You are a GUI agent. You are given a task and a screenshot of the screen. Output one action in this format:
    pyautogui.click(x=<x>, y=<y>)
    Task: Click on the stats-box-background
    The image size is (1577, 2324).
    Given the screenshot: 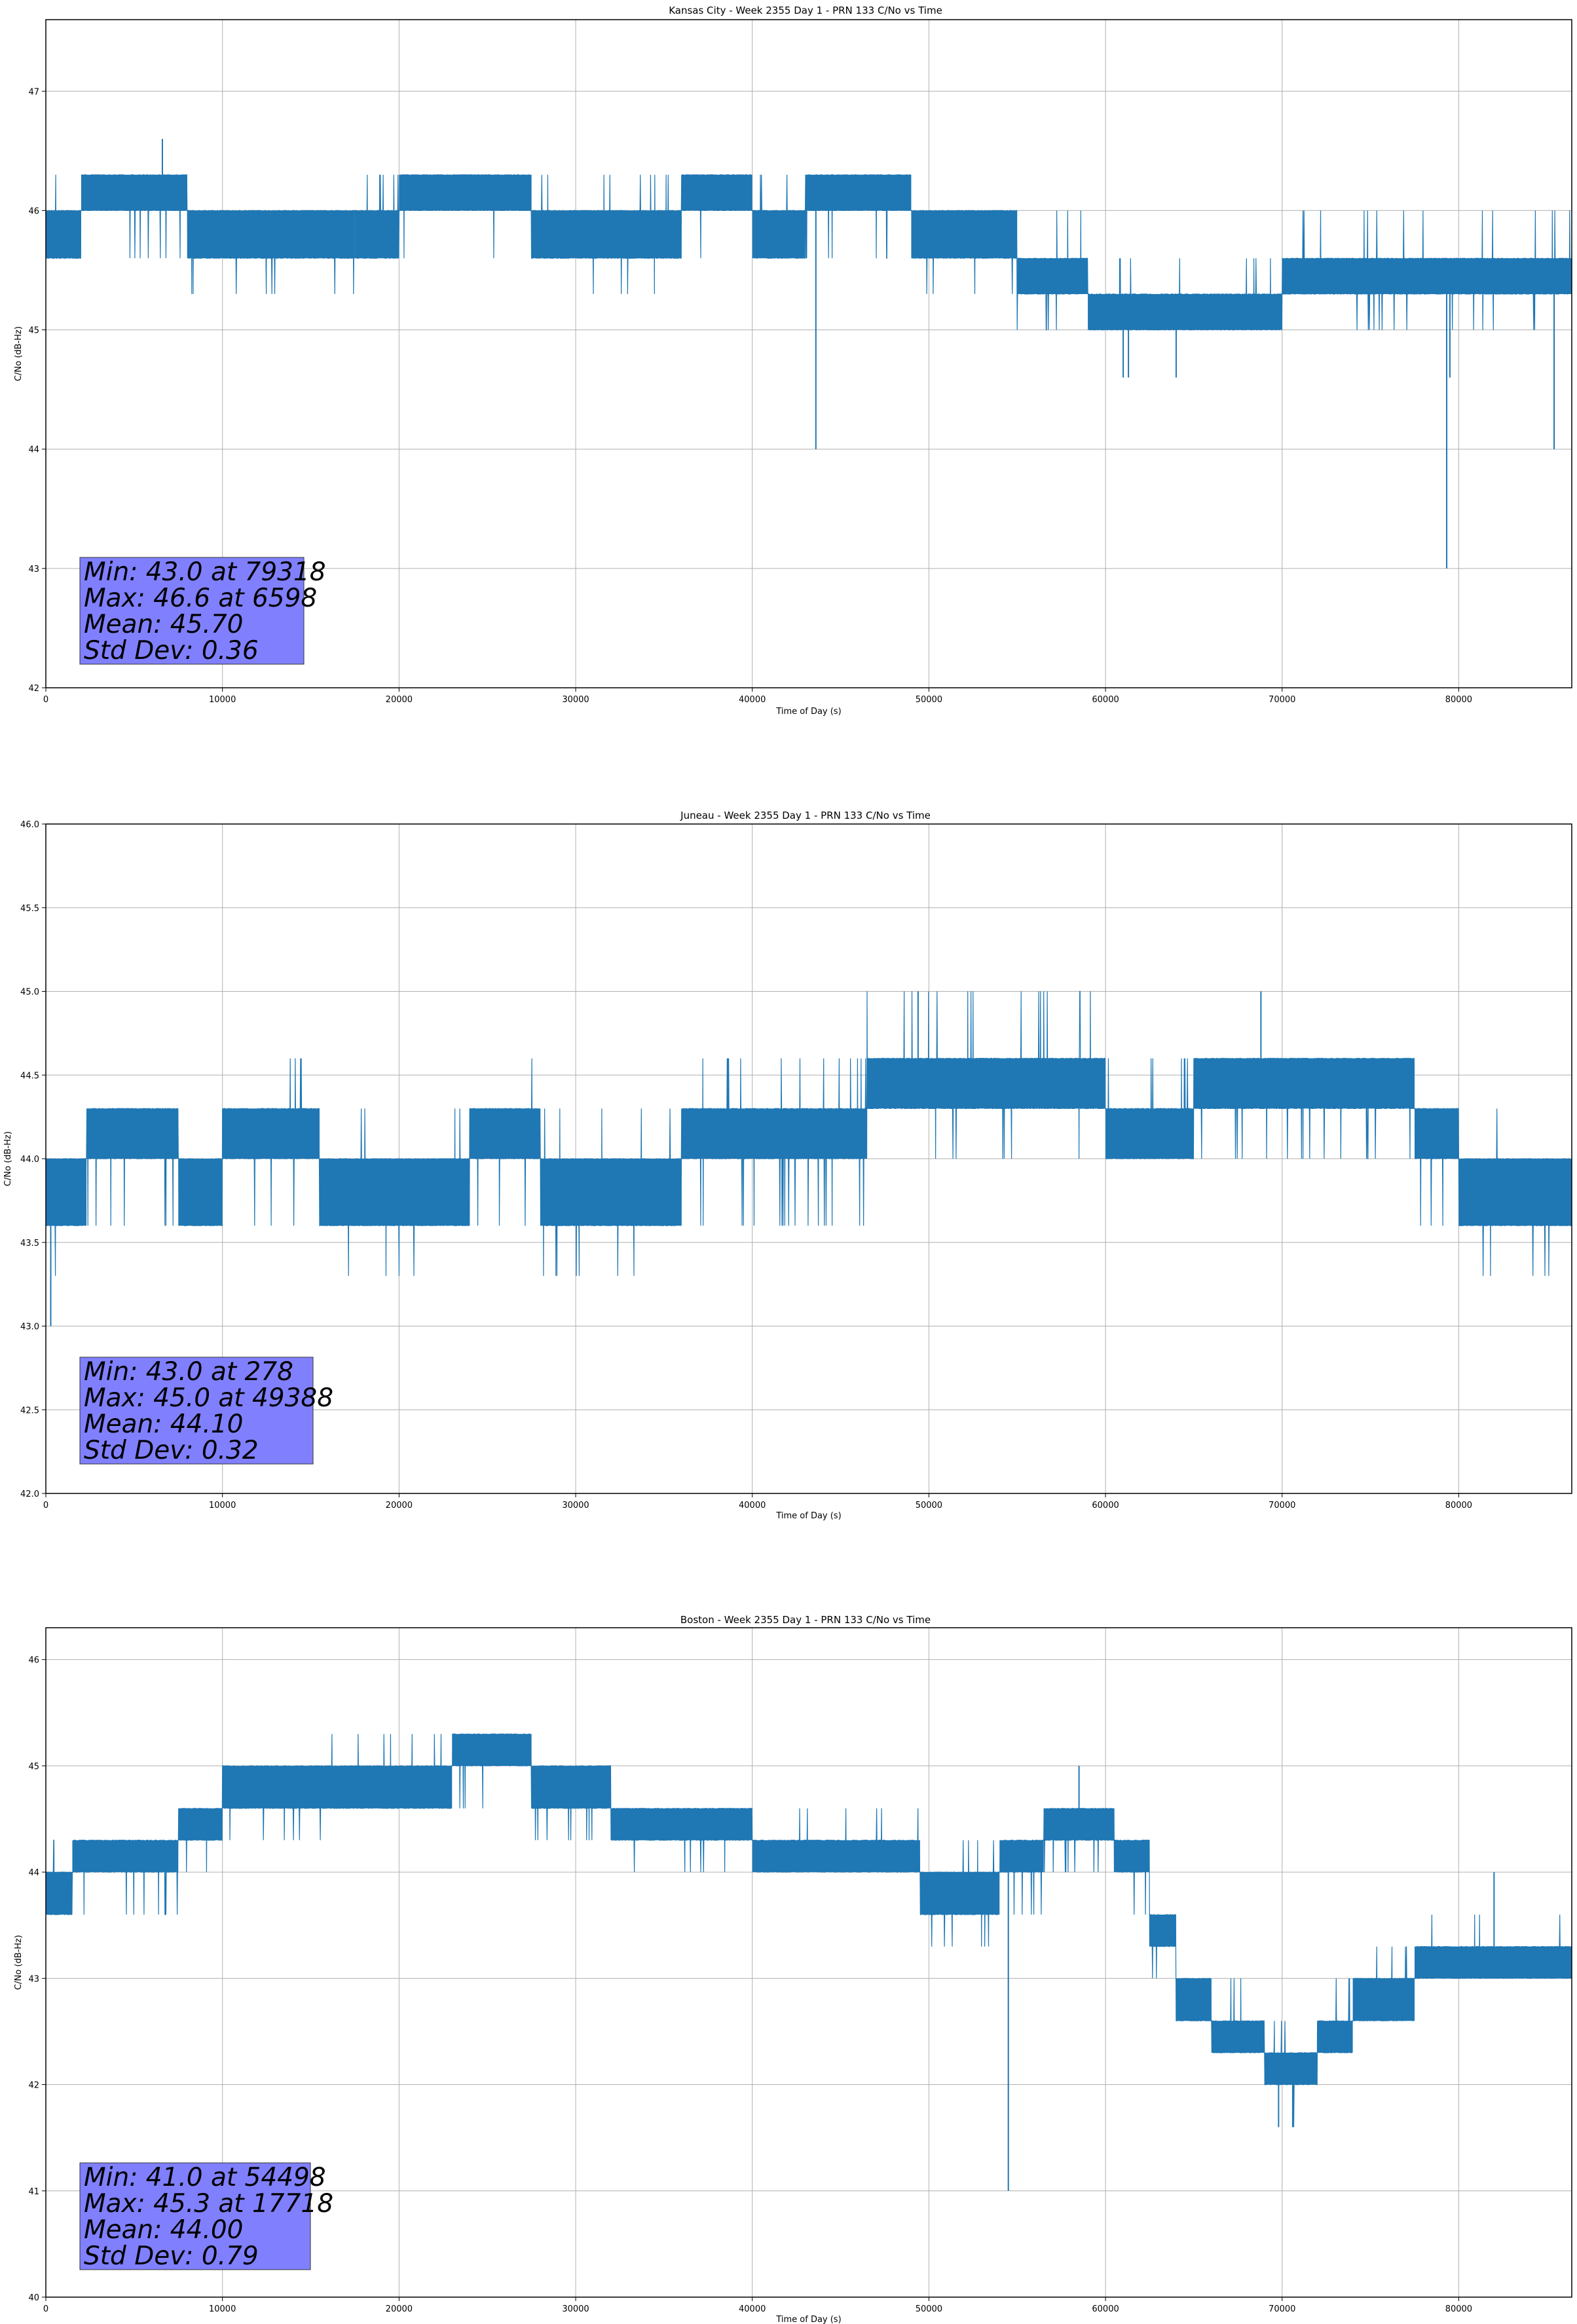 What is the action you would take?
    pyautogui.click(x=196, y=1411)
    